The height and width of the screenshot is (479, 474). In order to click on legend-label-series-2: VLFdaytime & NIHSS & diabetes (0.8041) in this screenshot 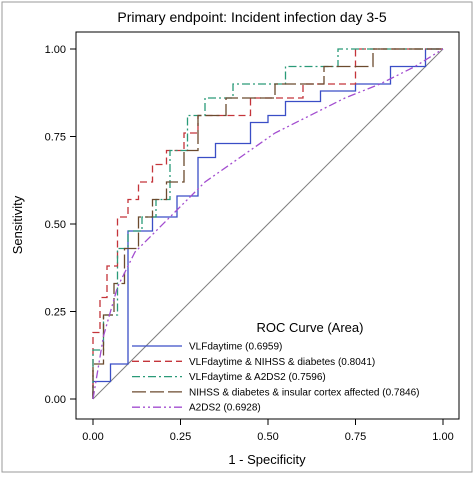, I will do `click(282, 362)`.